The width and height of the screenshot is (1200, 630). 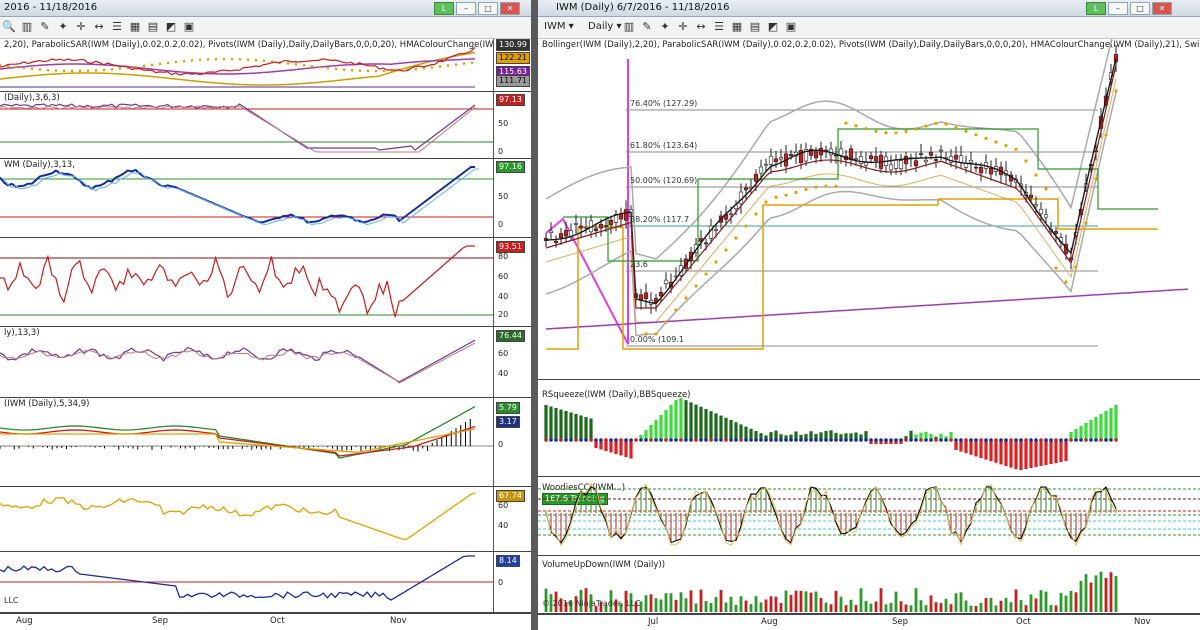 What do you see at coordinates (265, 519) in the screenshot?
I see `left-indicator-panel-7: 60 40 67.74` at bounding box center [265, 519].